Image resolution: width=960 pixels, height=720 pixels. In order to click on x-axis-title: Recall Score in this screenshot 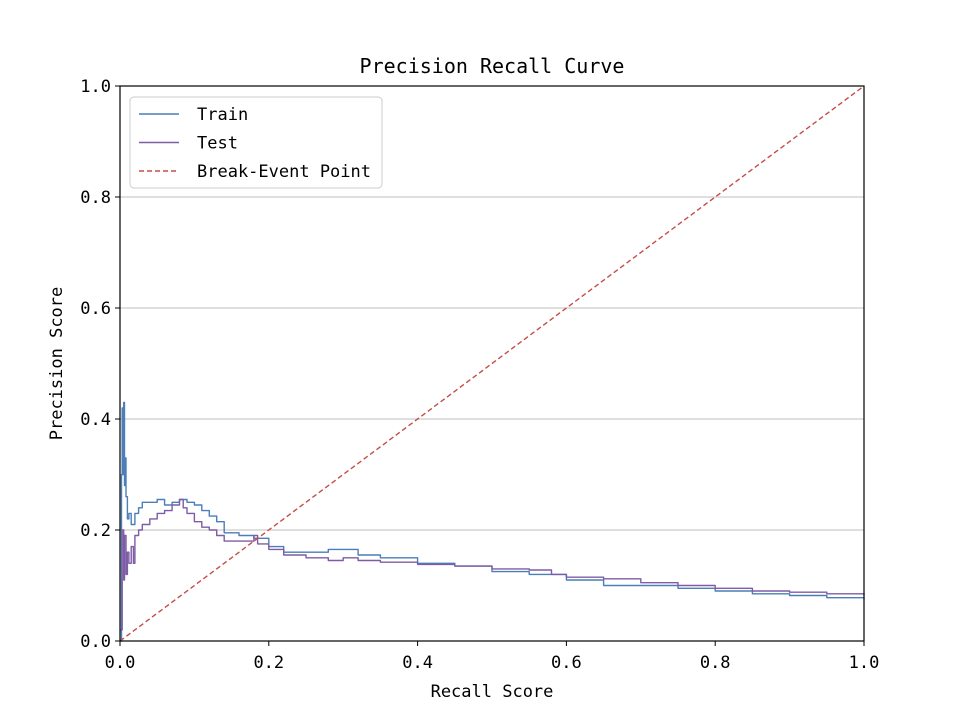, I will do `click(492, 692)`.